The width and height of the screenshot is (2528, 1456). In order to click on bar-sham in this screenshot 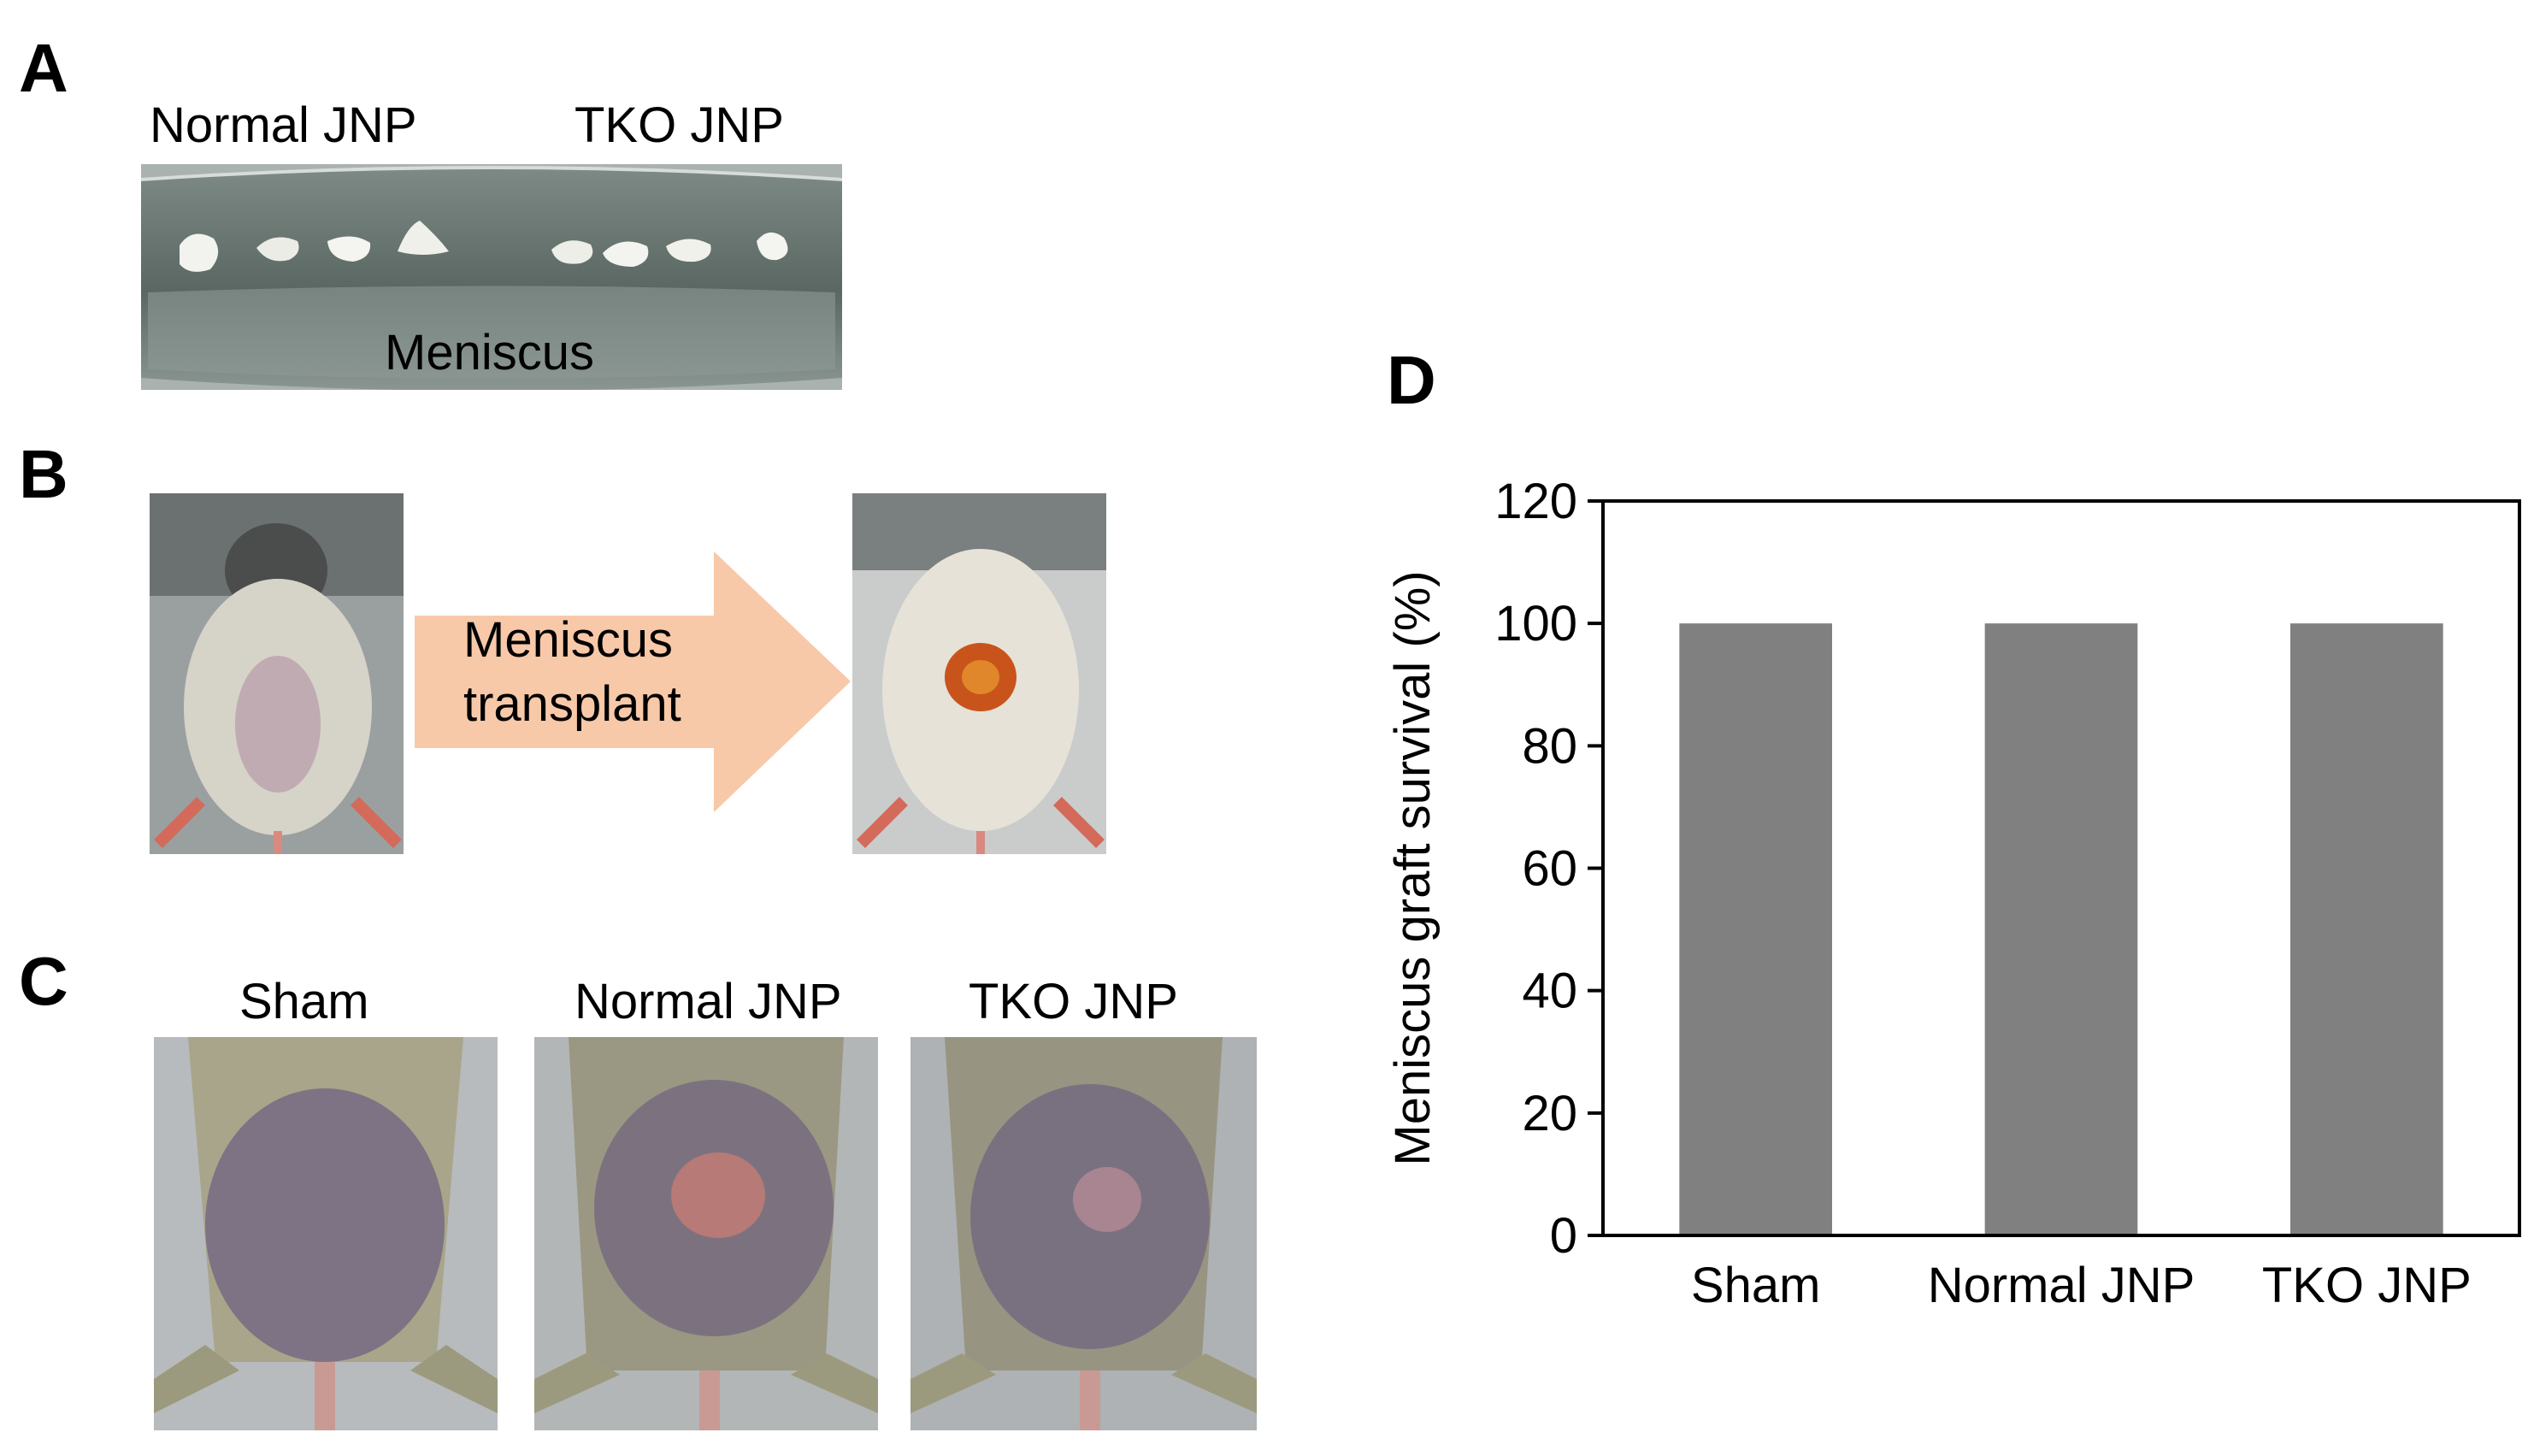, I will do `click(1755, 929)`.